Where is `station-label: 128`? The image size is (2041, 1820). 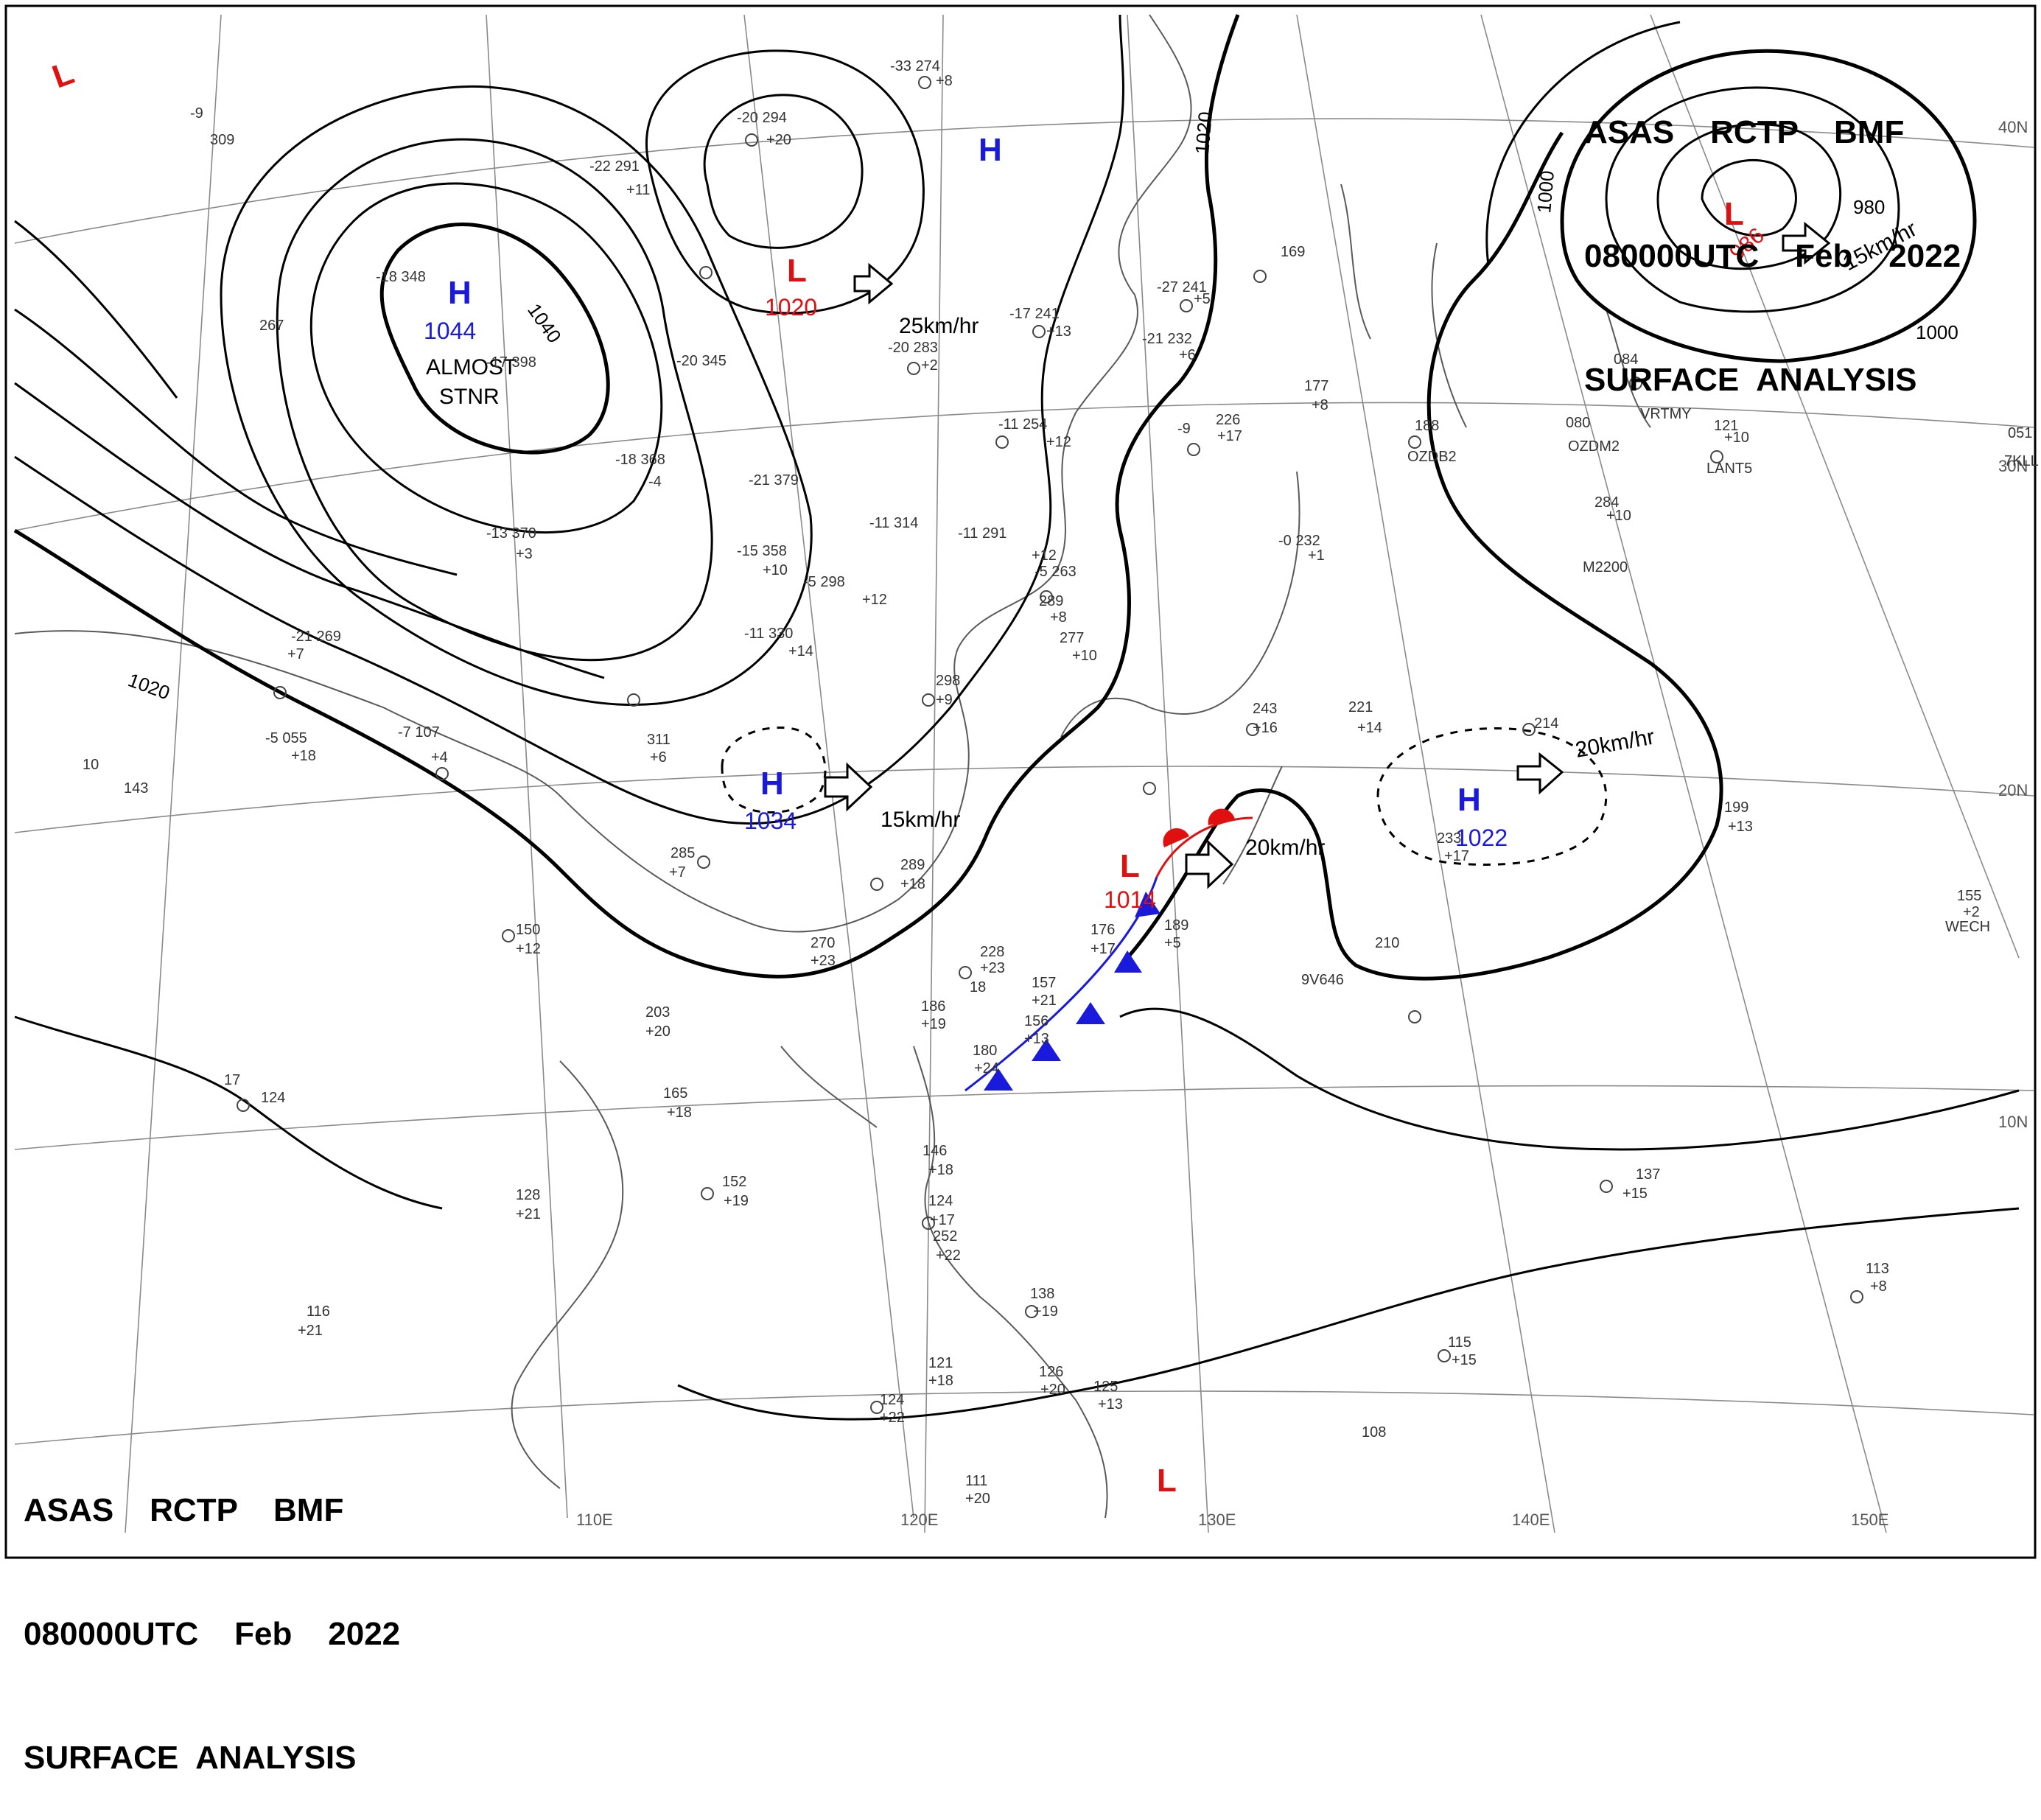
station-label: 128 is located at coordinates (528, 1195).